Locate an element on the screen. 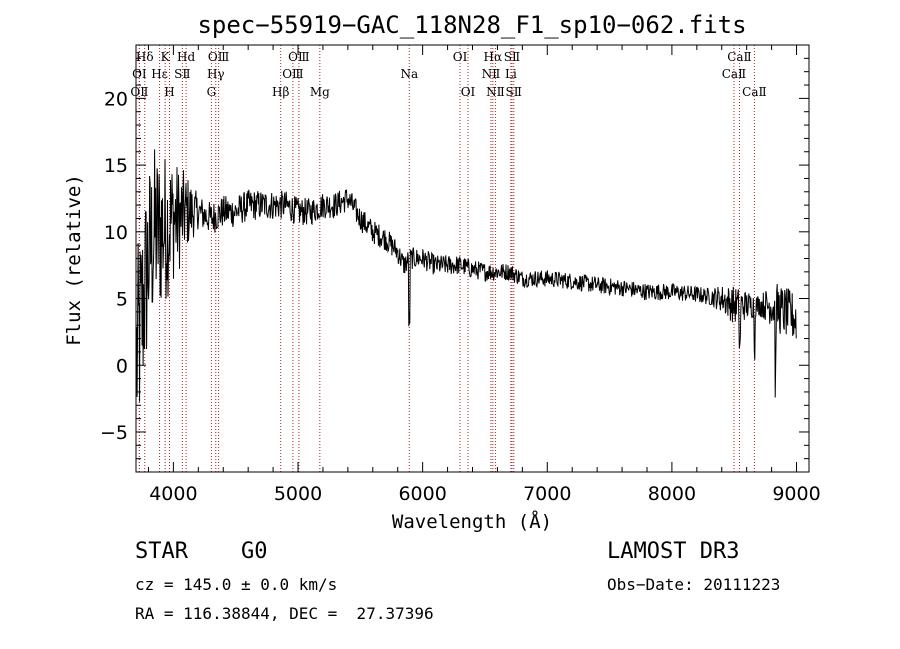  redshift-value: cz = 145.0 ± 0.0 km/s is located at coordinates (236, 584).